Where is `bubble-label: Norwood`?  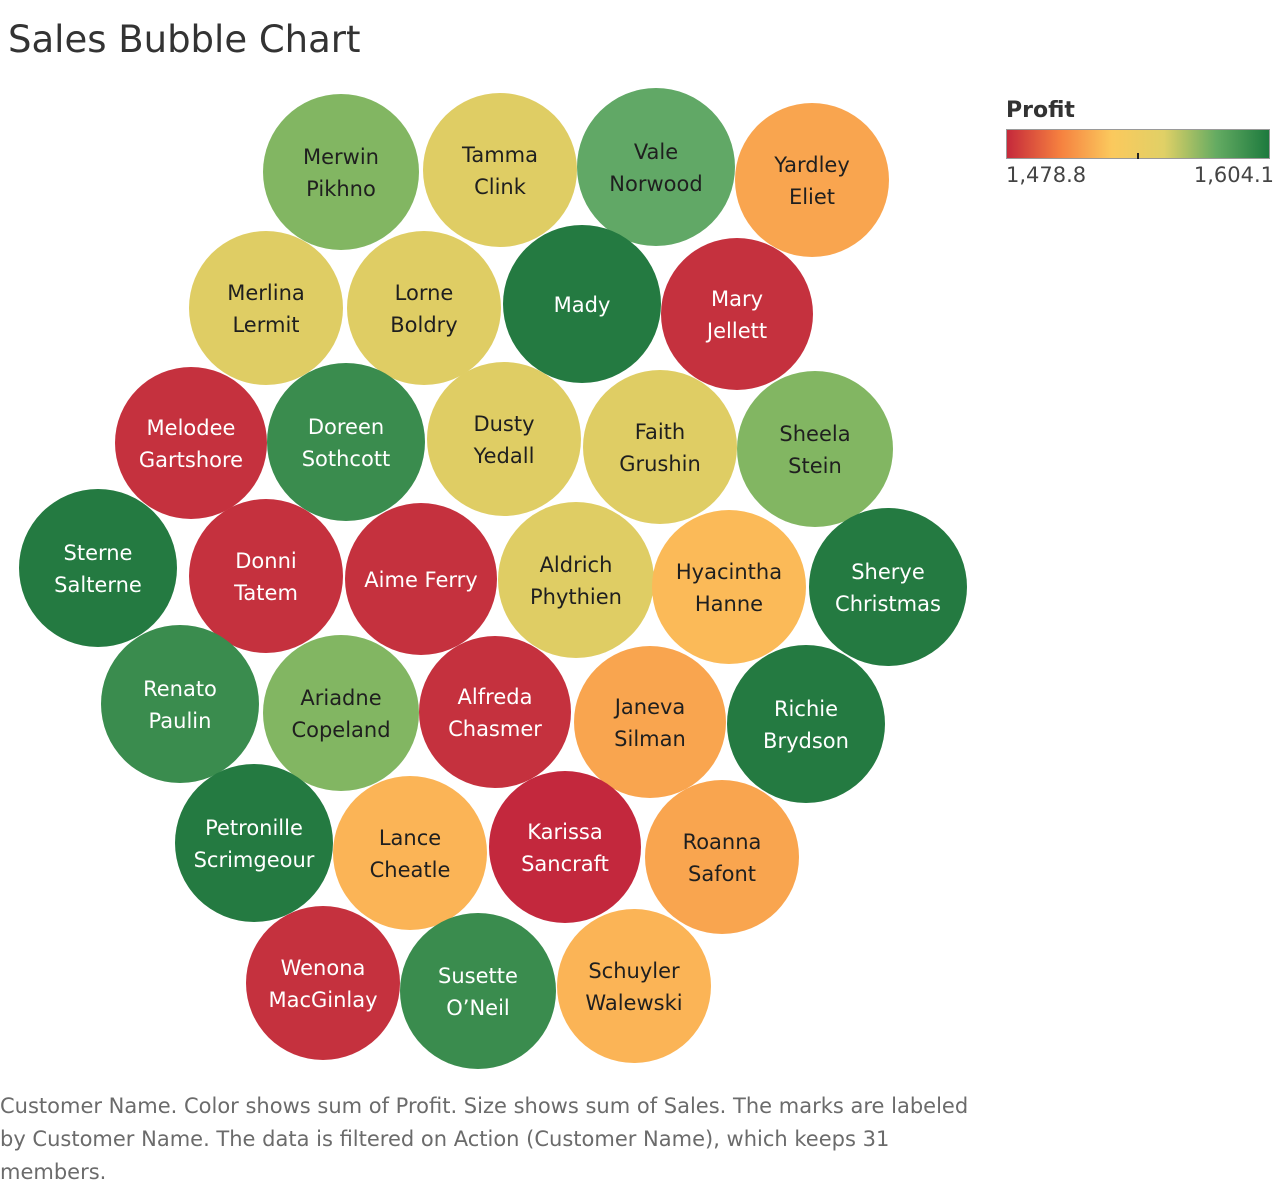
bubble-label: Norwood is located at coordinates (655, 184).